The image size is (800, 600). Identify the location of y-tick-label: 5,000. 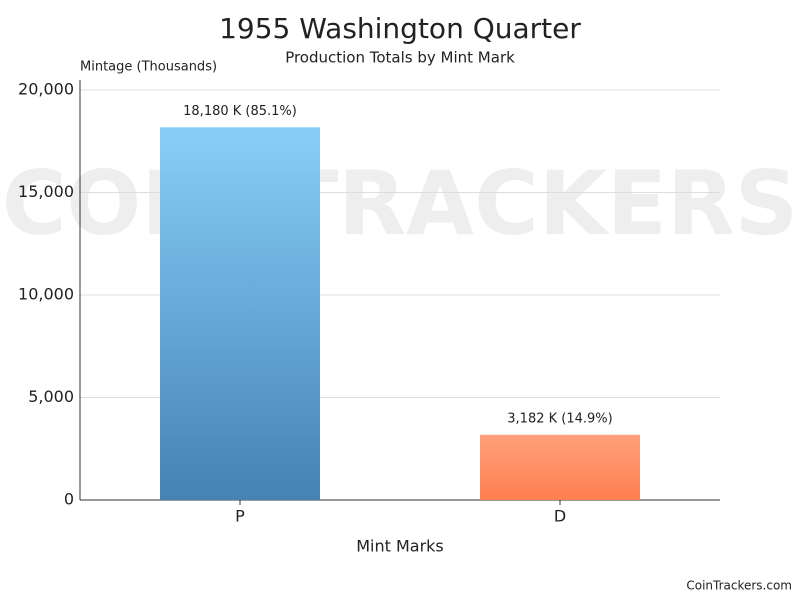
(51, 396).